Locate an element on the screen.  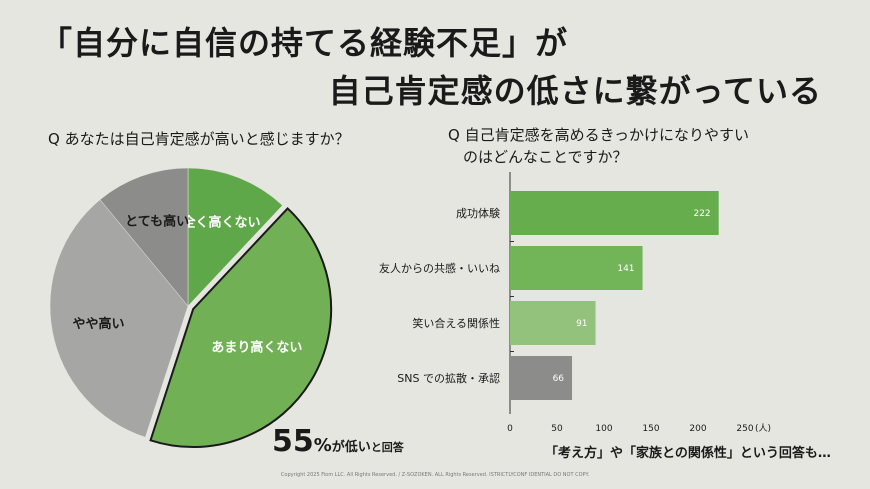
right-question-line1: Q 自己肯定感を高めるきっかけになりやすい is located at coordinates (598, 135).